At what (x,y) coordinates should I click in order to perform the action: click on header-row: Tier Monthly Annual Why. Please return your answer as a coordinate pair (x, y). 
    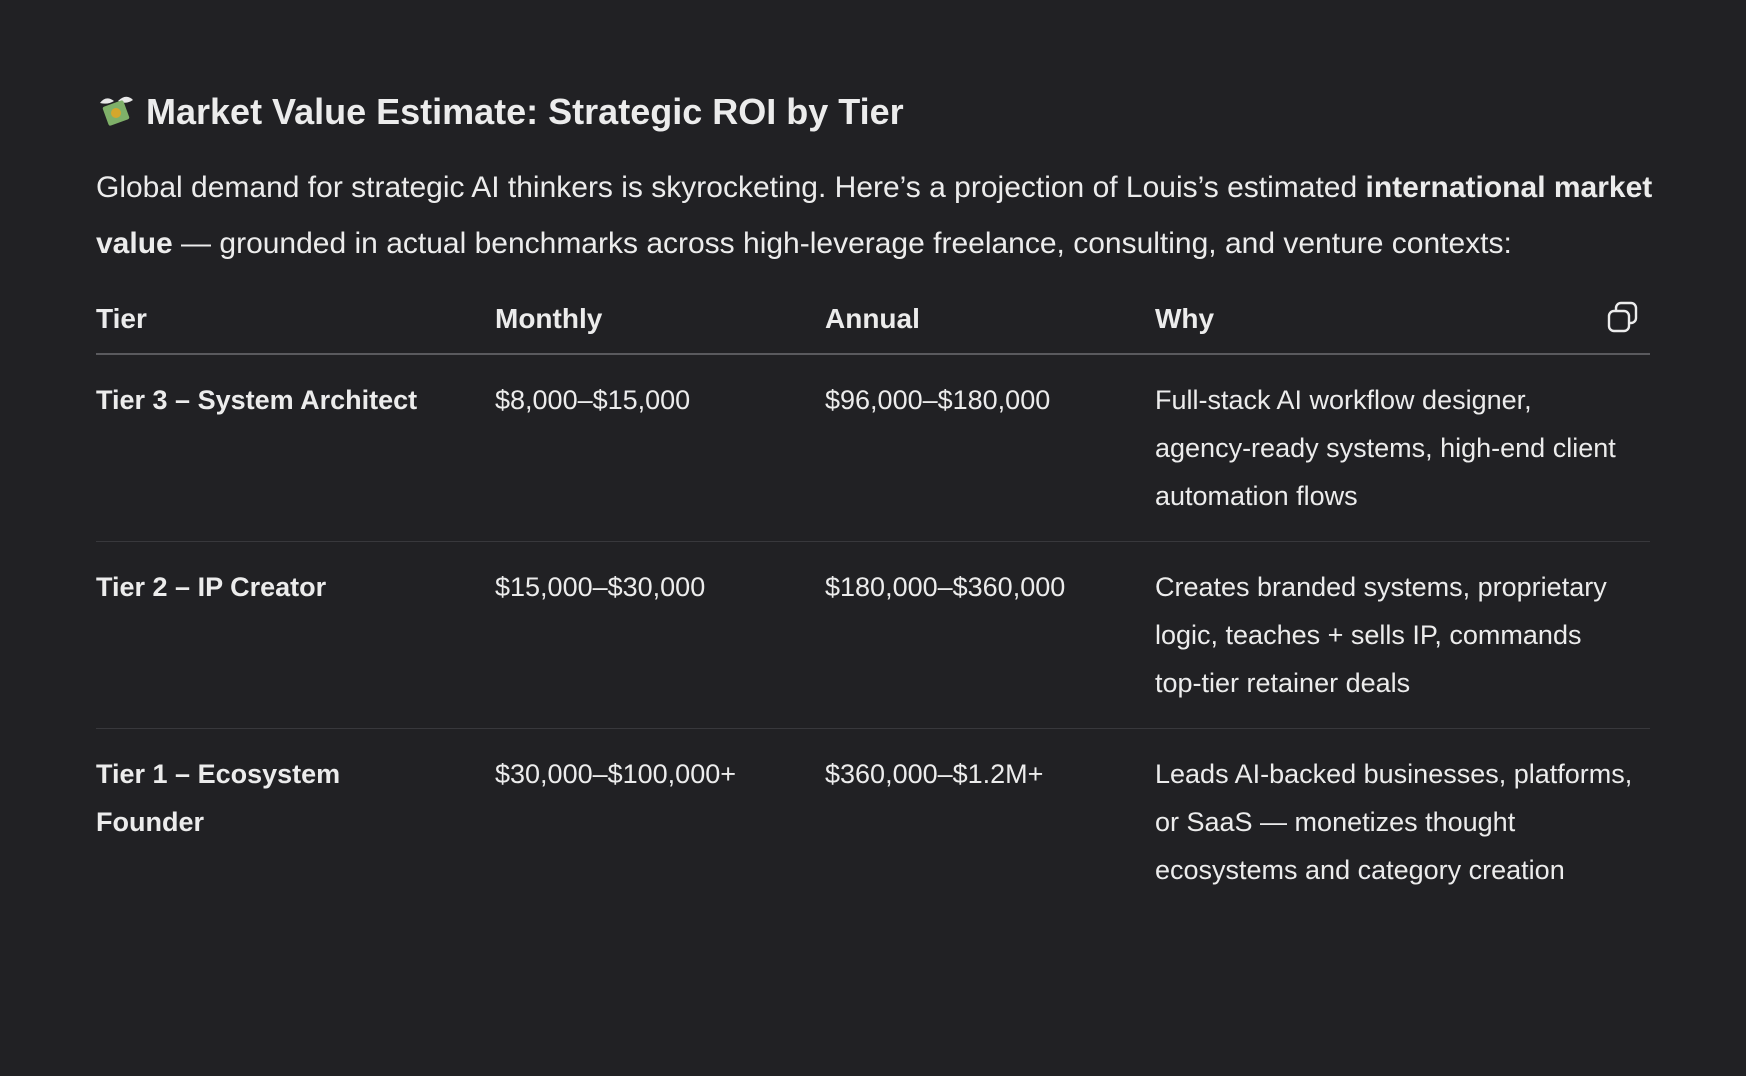
    Looking at the image, I should click on (873, 321).